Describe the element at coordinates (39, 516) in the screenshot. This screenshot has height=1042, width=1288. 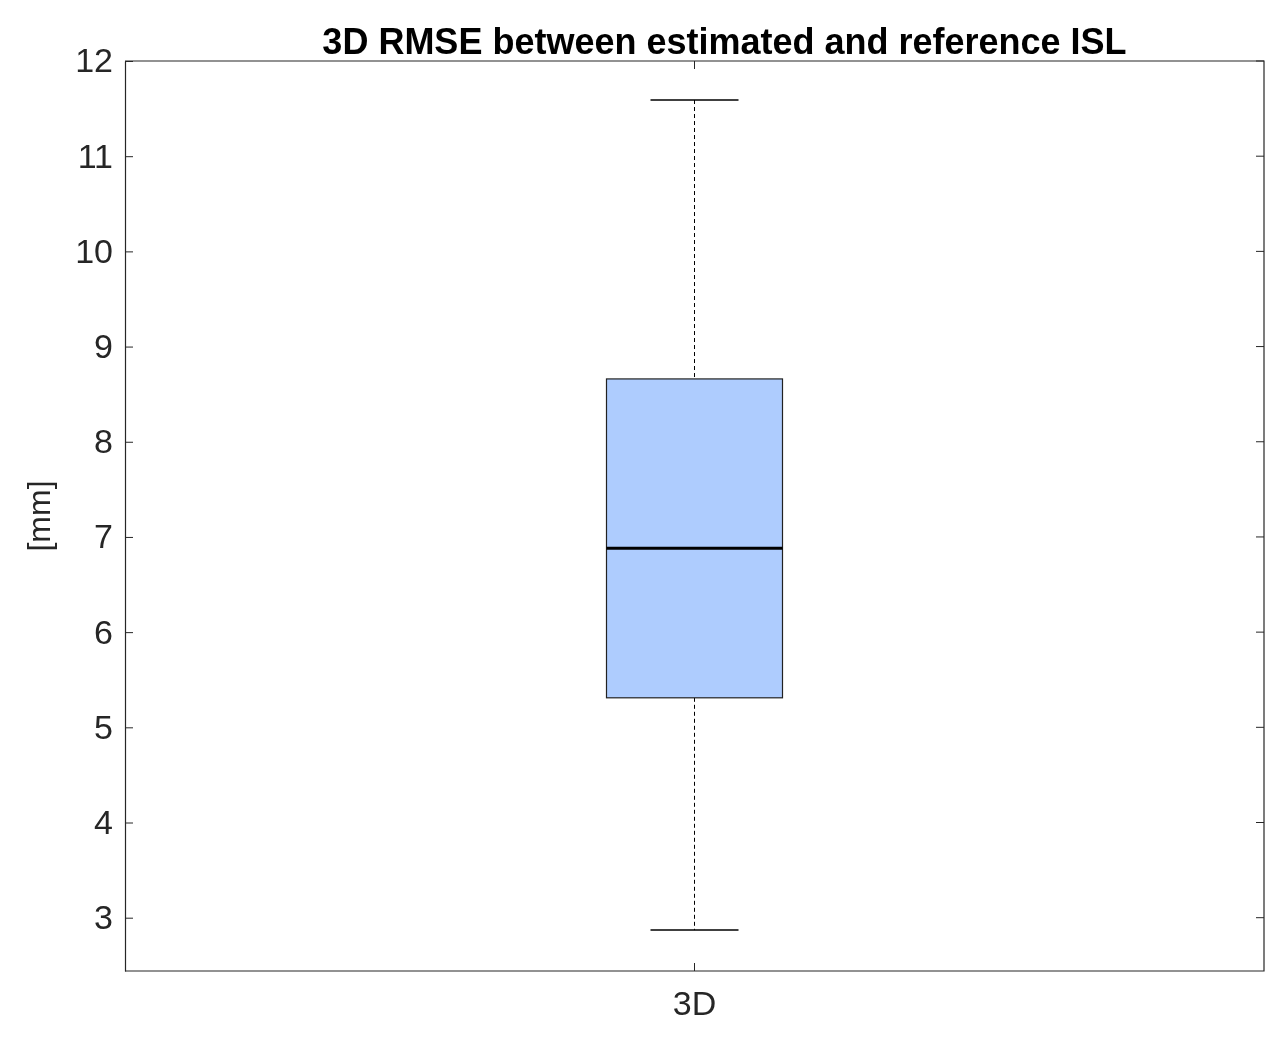
I see `y-axis-title: [mm]` at that location.